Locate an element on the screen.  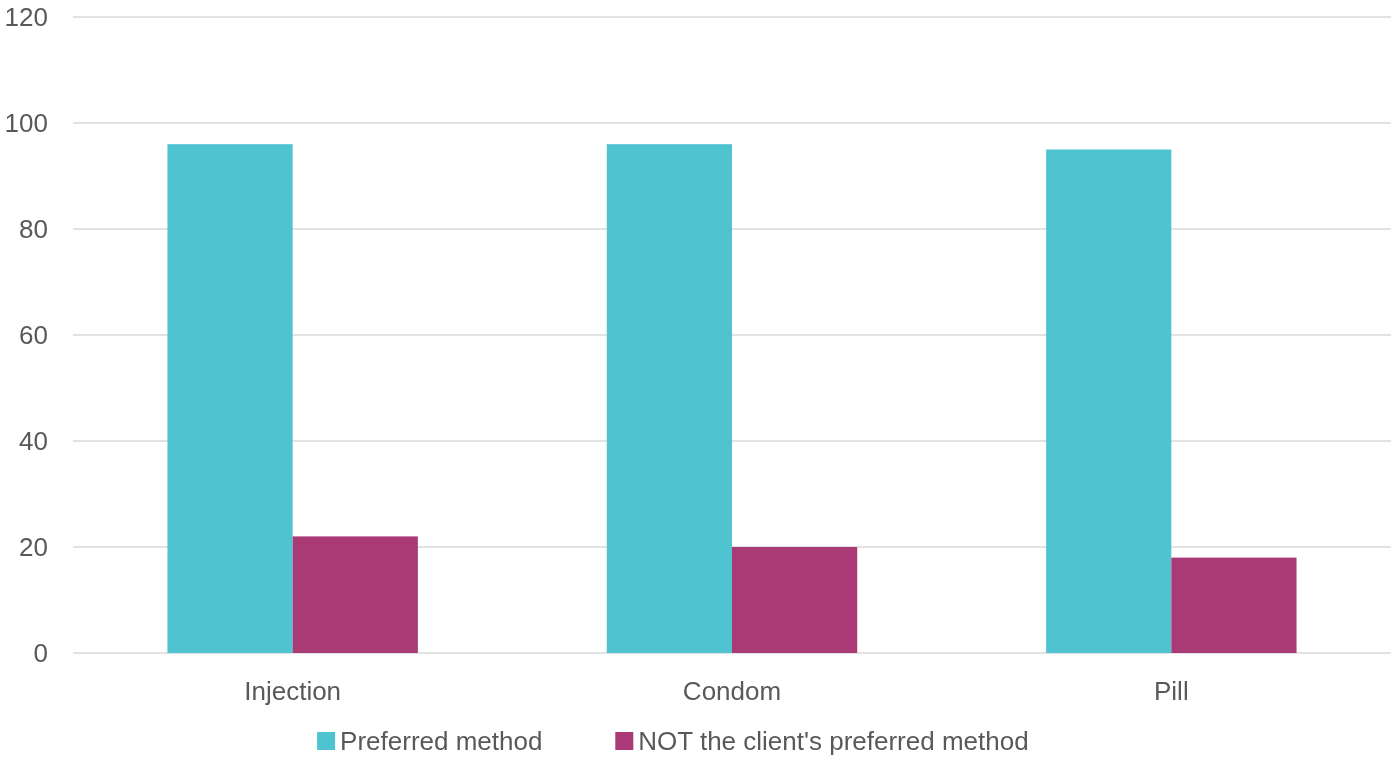
y-tick-label: 40 is located at coordinates (33, 441).